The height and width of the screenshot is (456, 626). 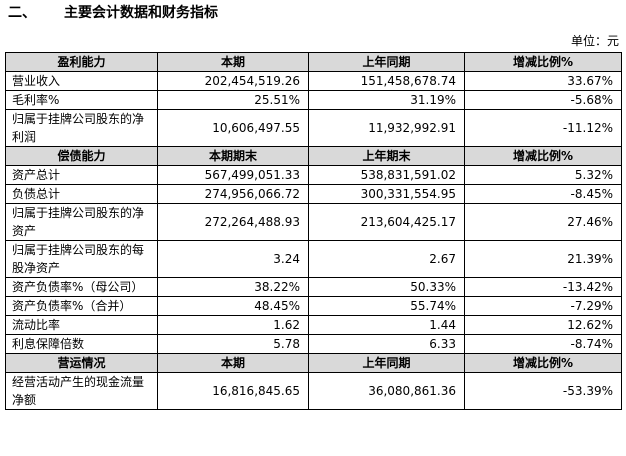 What do you see at coordinates (543, 259) in the screenshot?
I see `cell-change: 21.39%` at bounding box center [543, 259].